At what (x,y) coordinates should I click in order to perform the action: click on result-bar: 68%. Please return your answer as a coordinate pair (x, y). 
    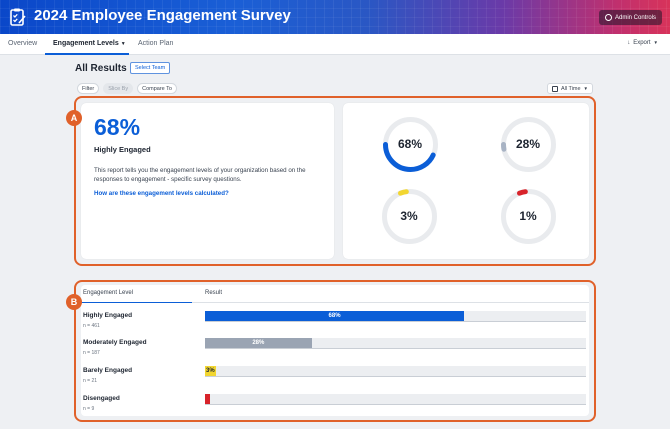
    Looking at the image, I should click on (395, 316).